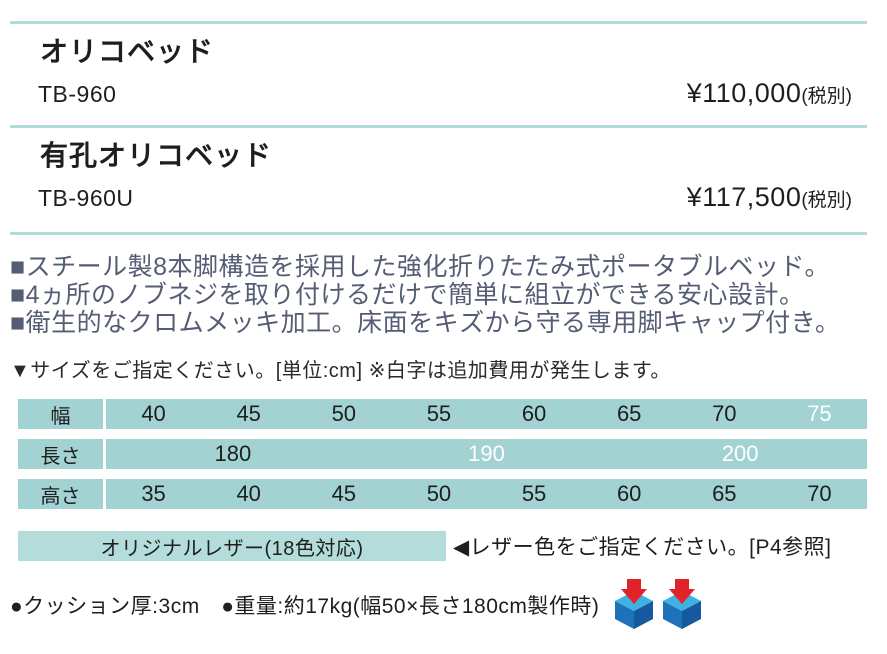  I want to click on table-row-height: 高さ 35 40 45 50 55 60 65 70, so click(442, 494).